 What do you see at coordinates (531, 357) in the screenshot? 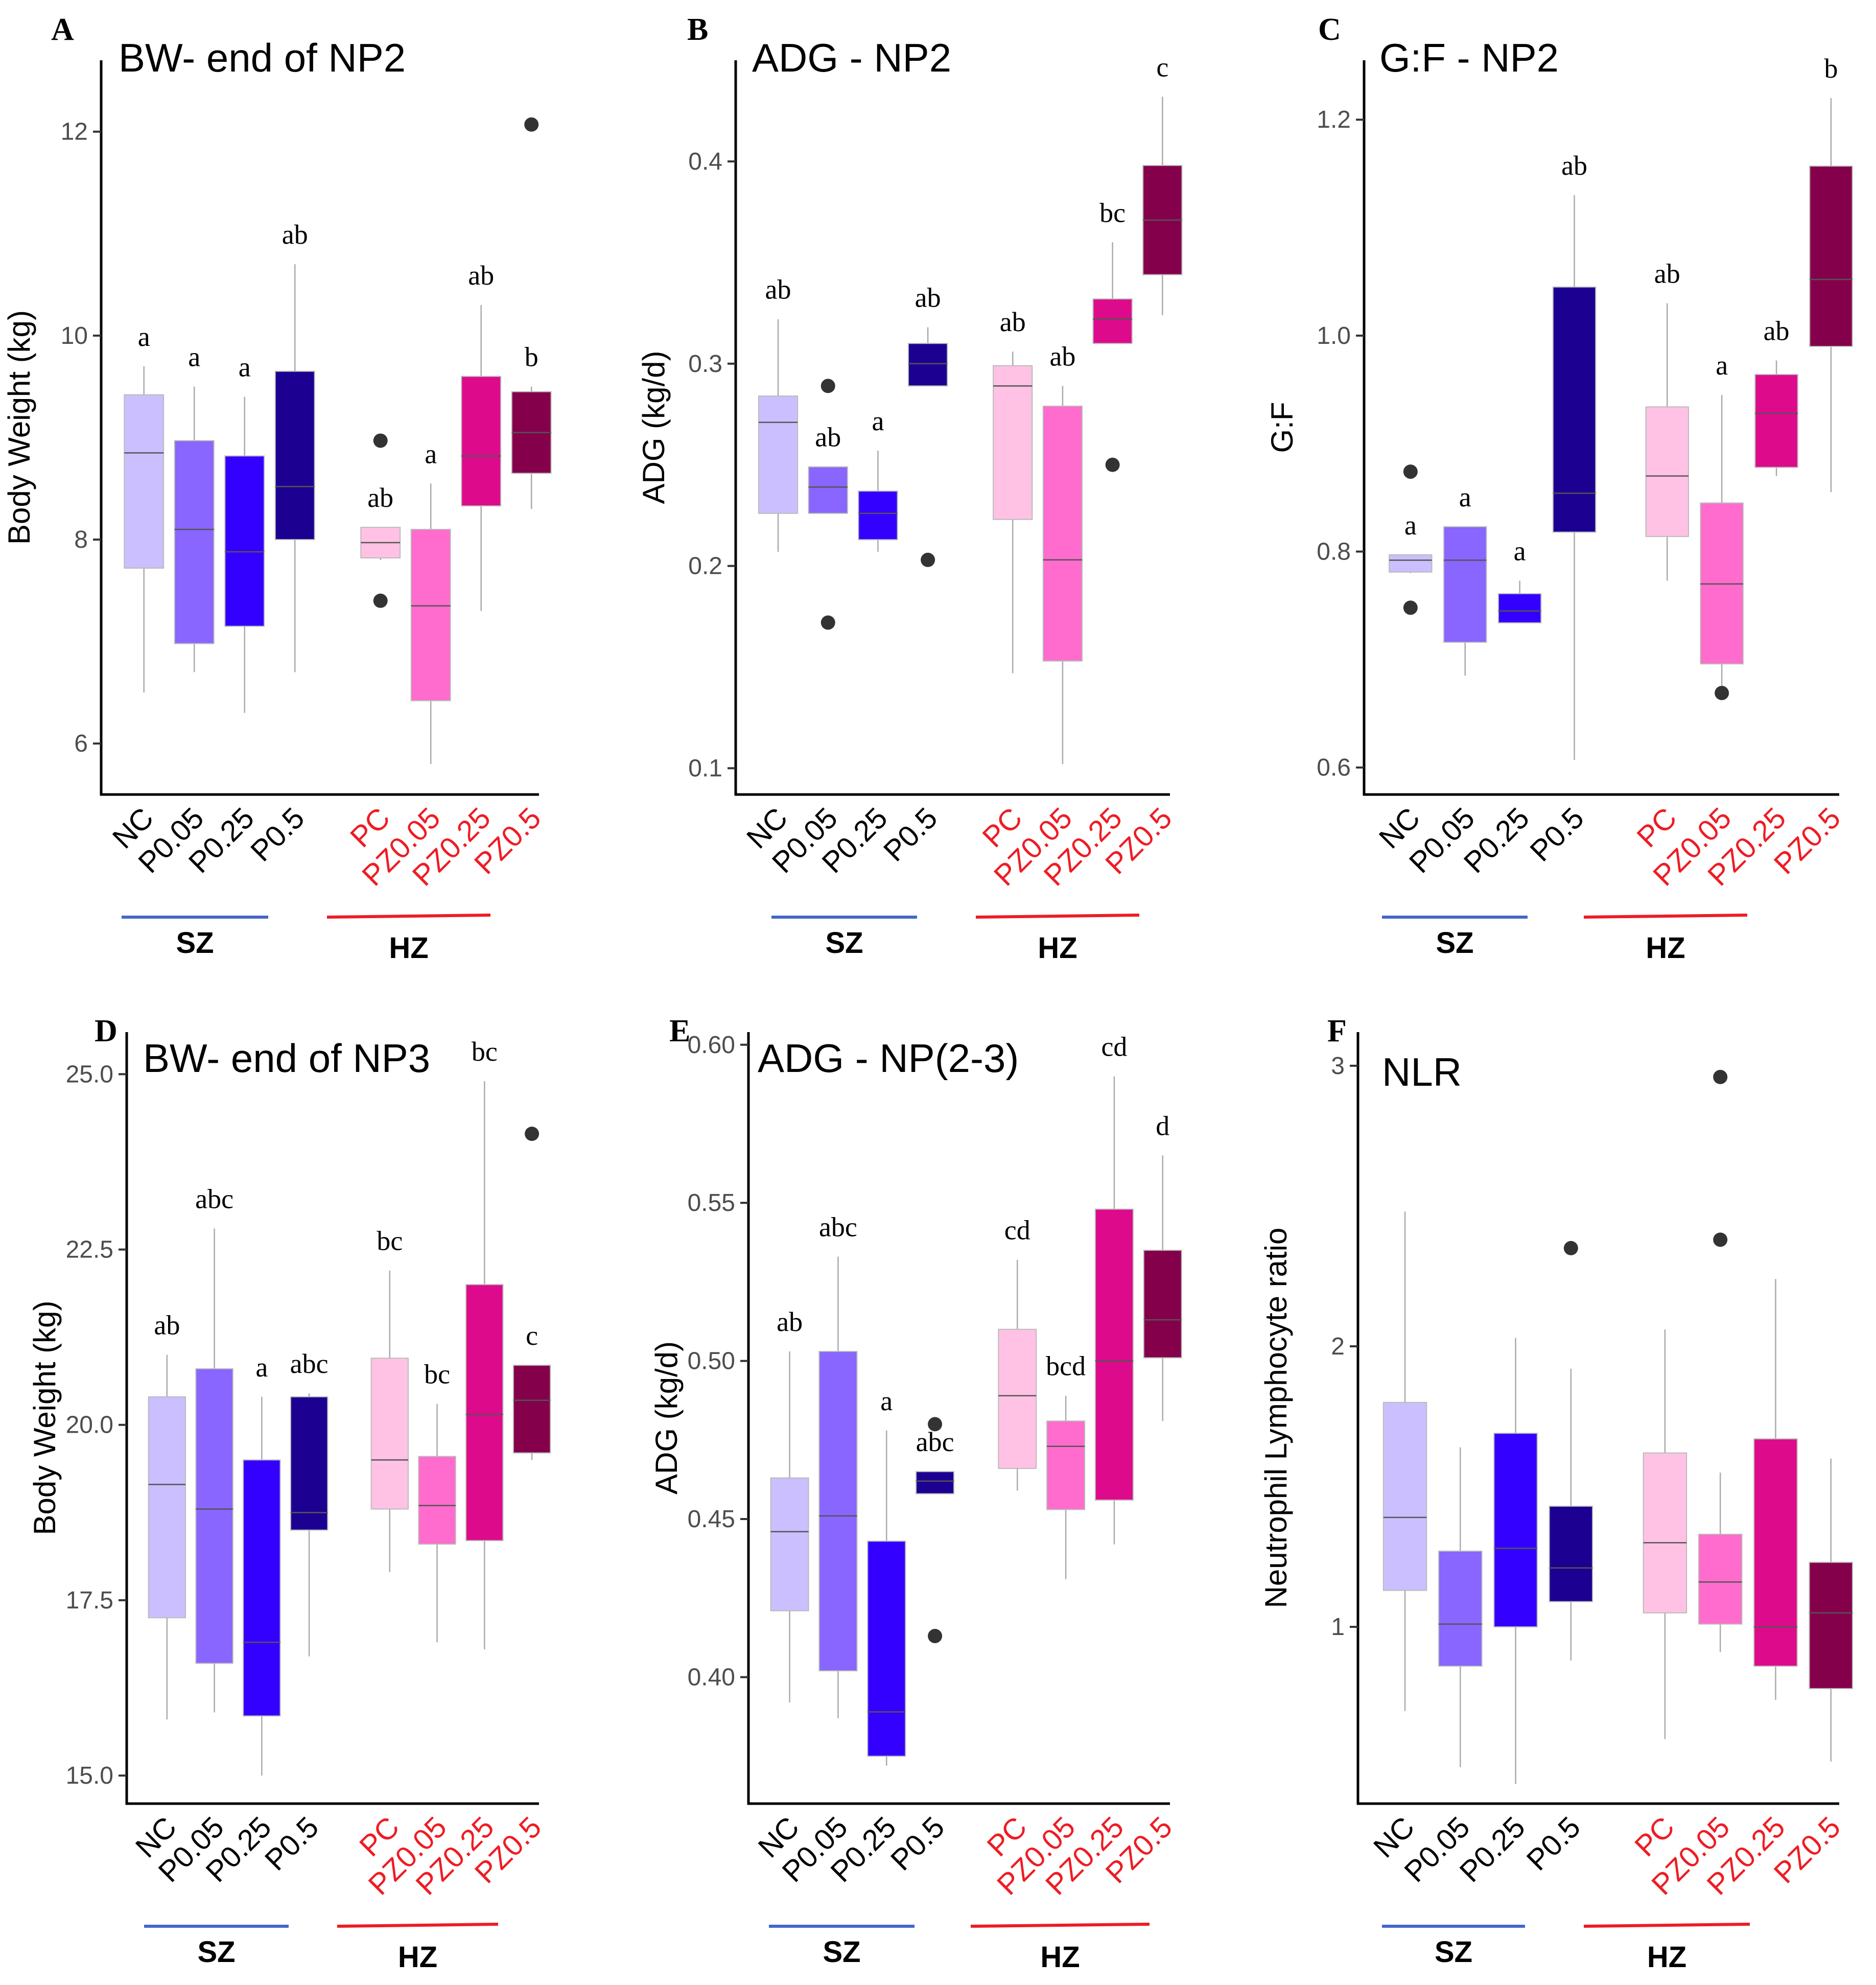
I see `significance-letter: b` at bounding box center [531, 357].